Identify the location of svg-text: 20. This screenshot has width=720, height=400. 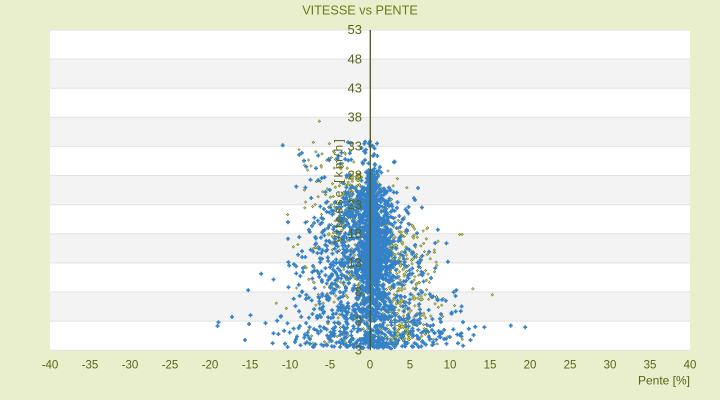
(530, 365).